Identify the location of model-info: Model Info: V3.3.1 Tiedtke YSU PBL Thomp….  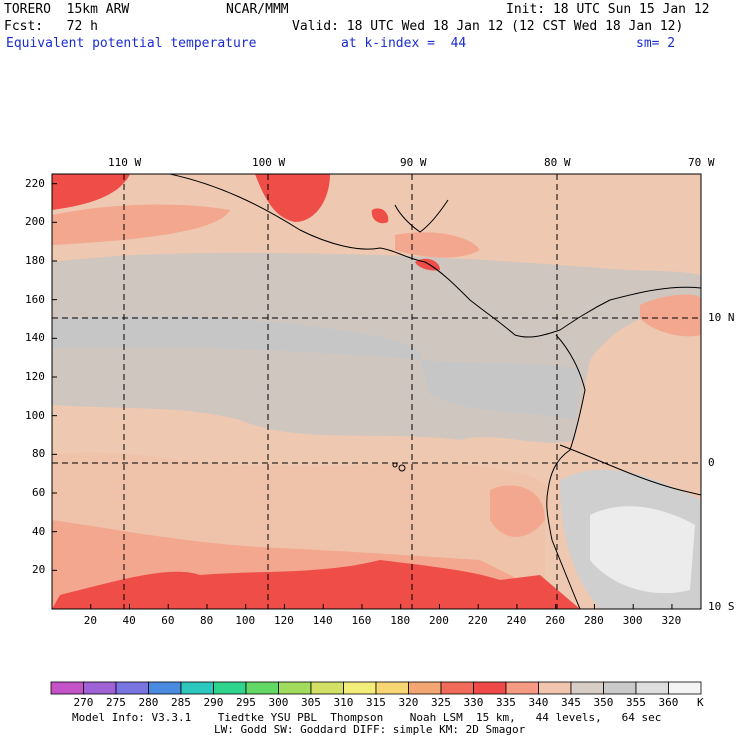
(367, 717).